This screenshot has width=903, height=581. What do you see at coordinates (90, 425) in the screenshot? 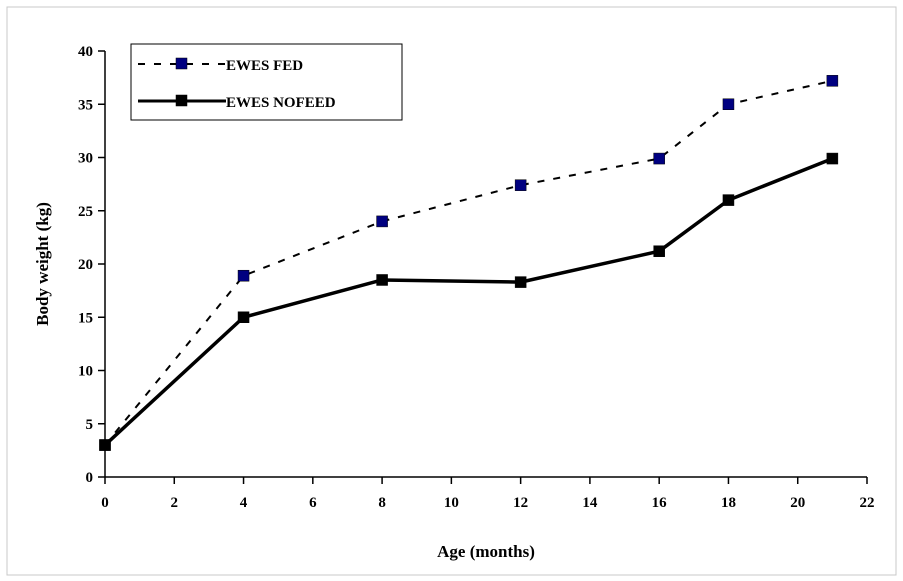
I see `y-tick-label: 5` at bounding box center [90, 425].